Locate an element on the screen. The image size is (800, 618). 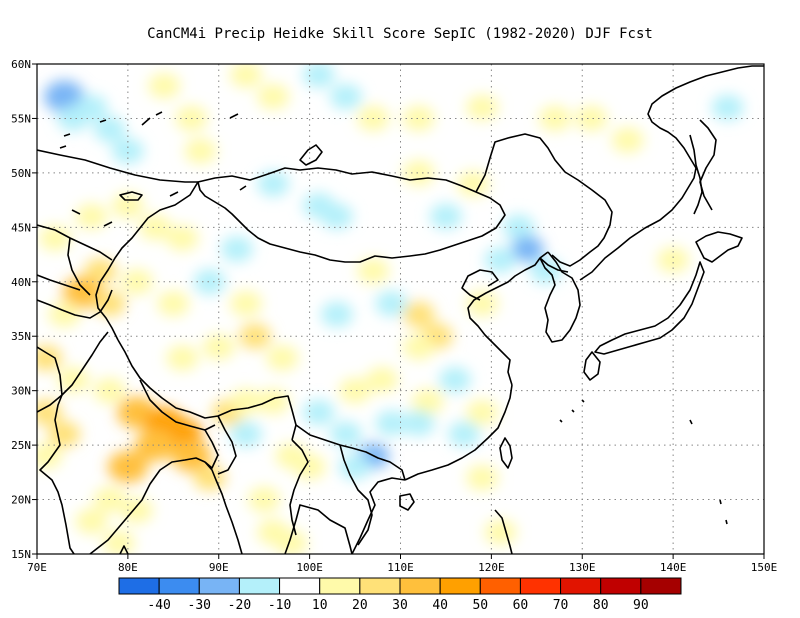
lat-tick-label: 60N is located at coordinates (21, 64).